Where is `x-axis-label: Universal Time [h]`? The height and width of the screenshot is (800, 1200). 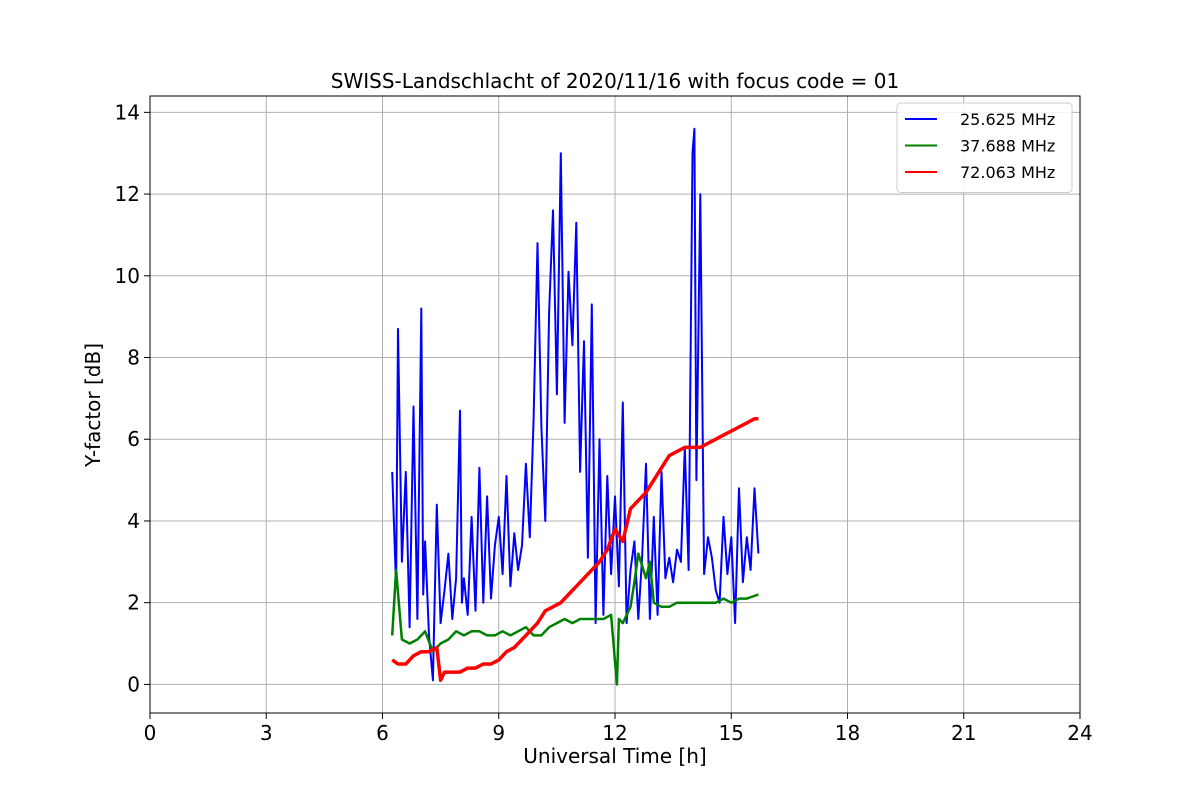
x-axis-label: Universal Time [h] is located at coordinates (614, 756).